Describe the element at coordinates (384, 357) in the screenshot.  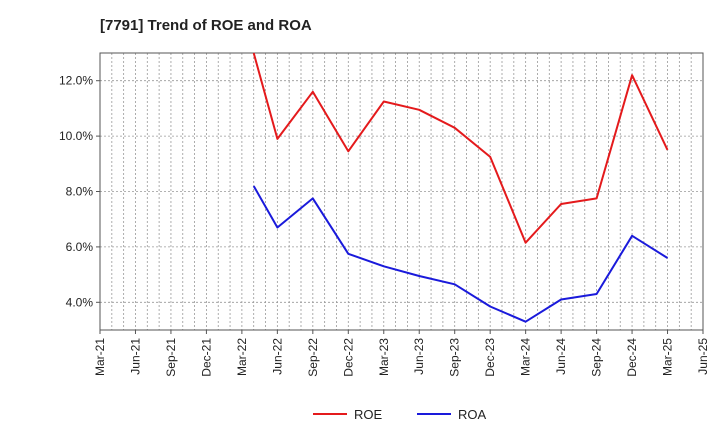
I see `x-tick-label: Mar-23` at that location.